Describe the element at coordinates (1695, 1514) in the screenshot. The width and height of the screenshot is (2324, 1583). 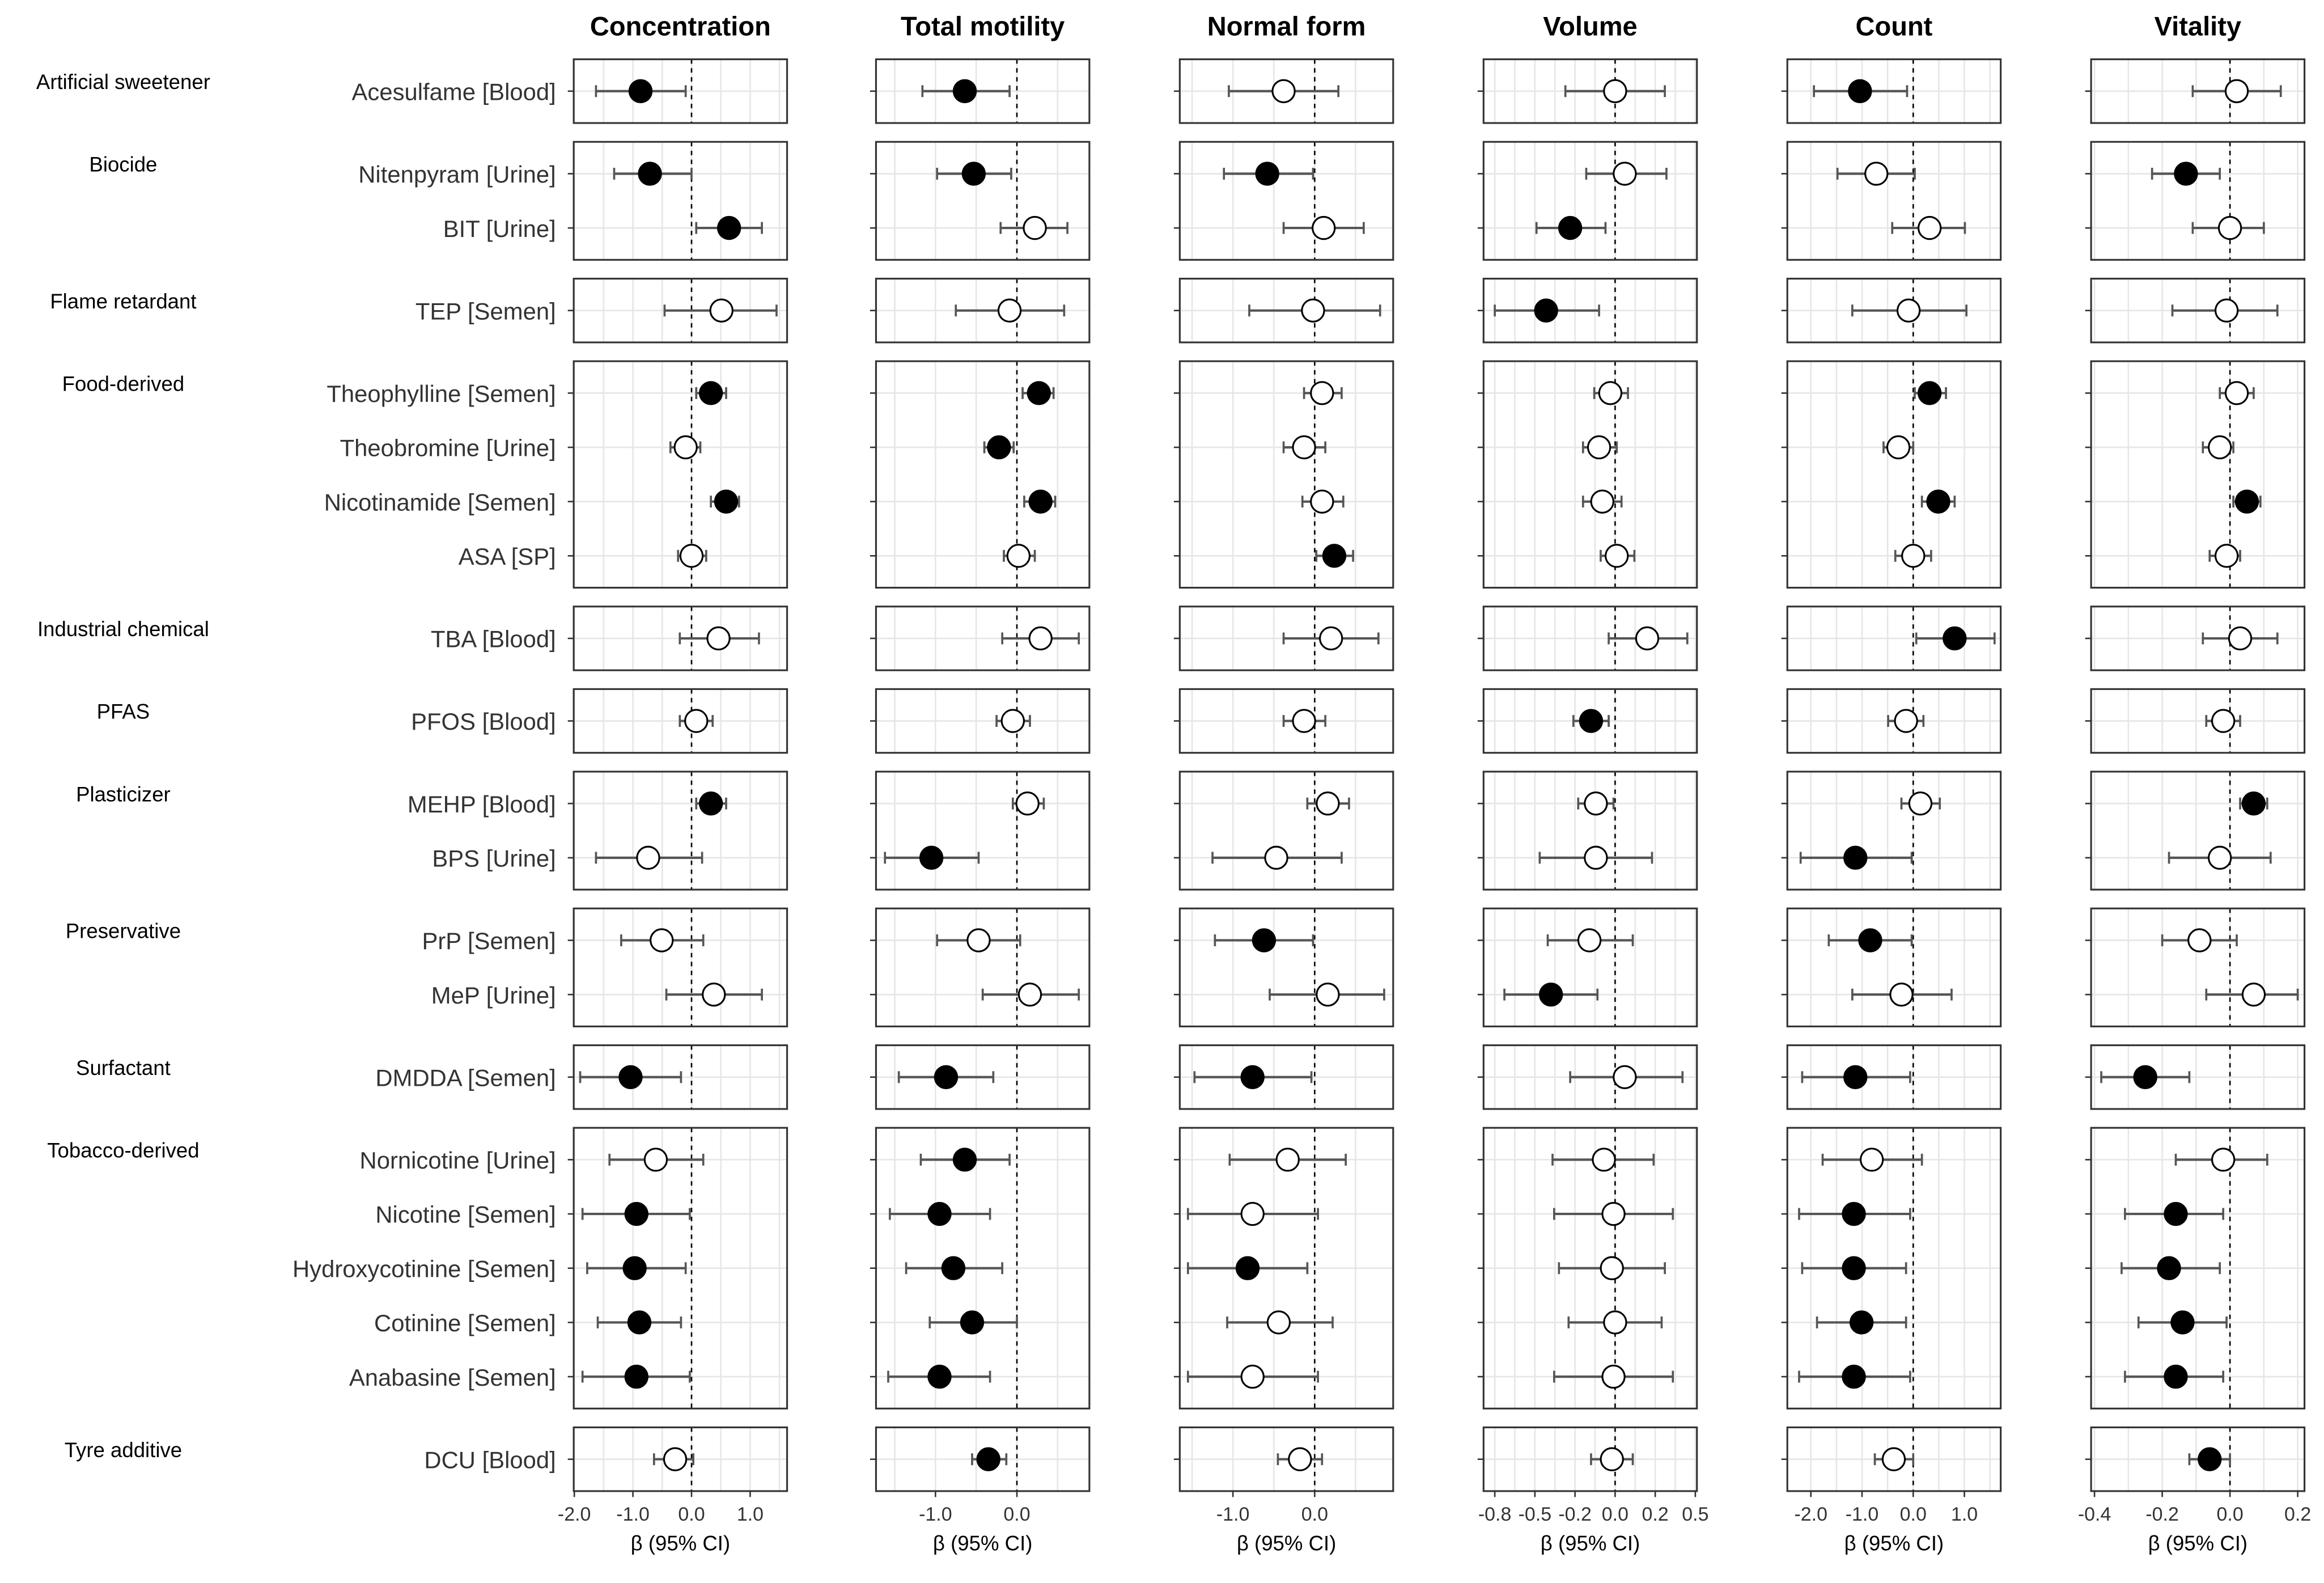
I see `x-tick-label: 0.5` at that location.